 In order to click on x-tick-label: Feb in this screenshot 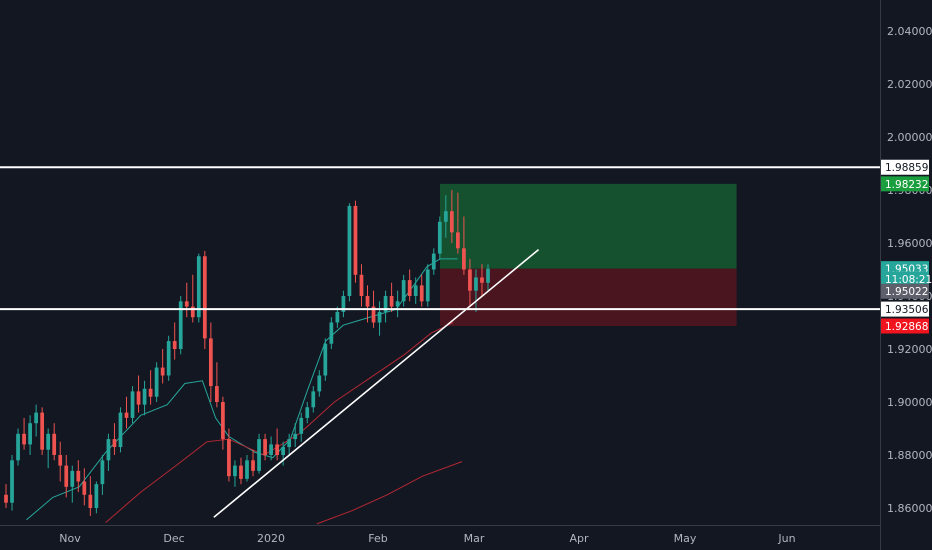, I will do `click(377, 538)`.